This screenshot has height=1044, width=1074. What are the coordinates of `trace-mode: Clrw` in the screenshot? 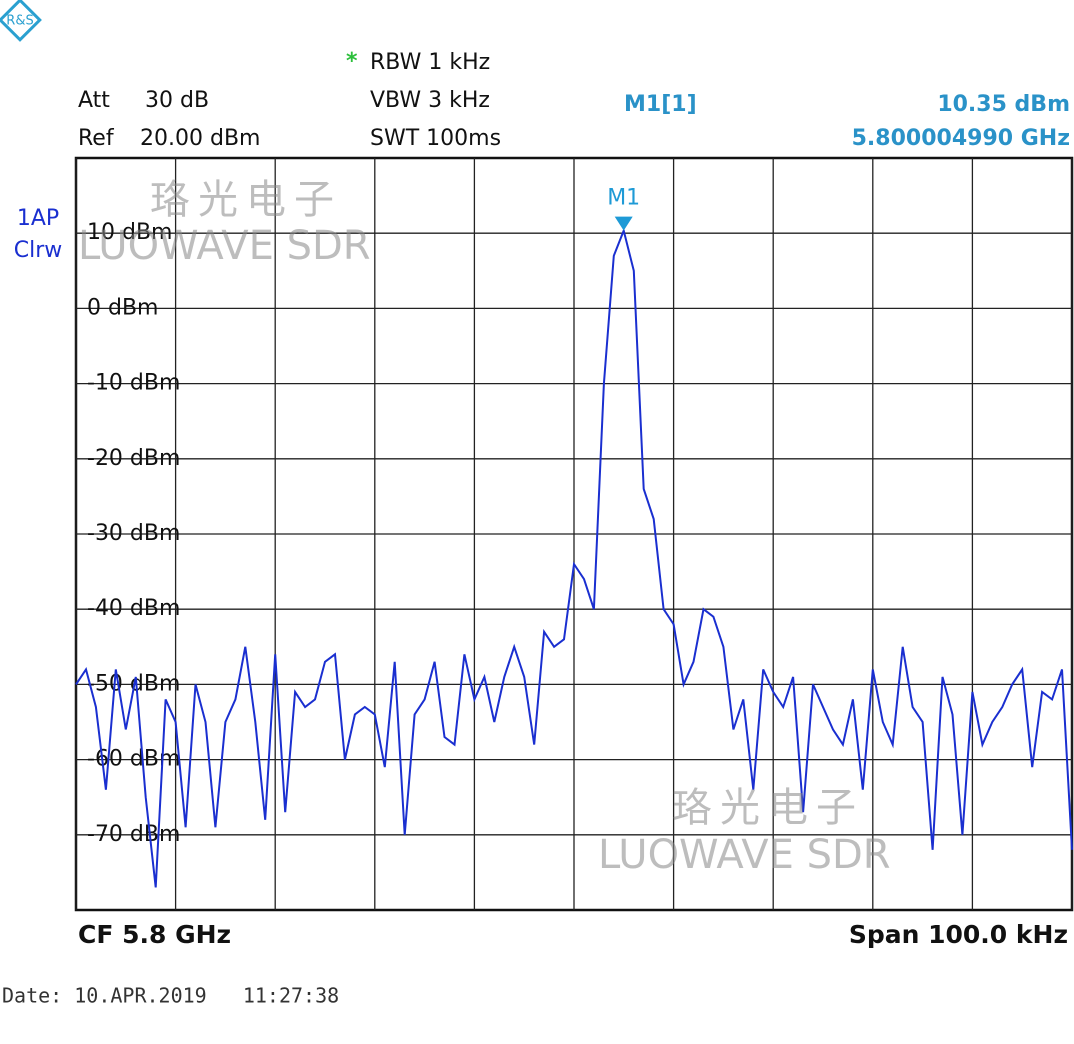 It's located at (38, 250).